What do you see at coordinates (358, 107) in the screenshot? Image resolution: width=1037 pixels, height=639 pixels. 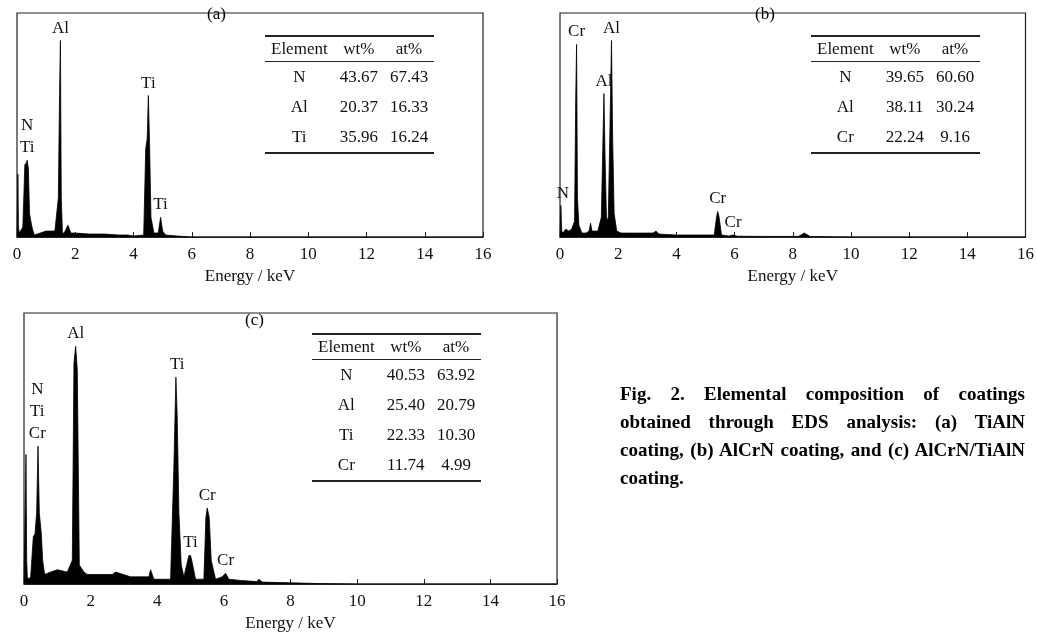 I see `annotation: 20.37` at bounding box center [358, 107].